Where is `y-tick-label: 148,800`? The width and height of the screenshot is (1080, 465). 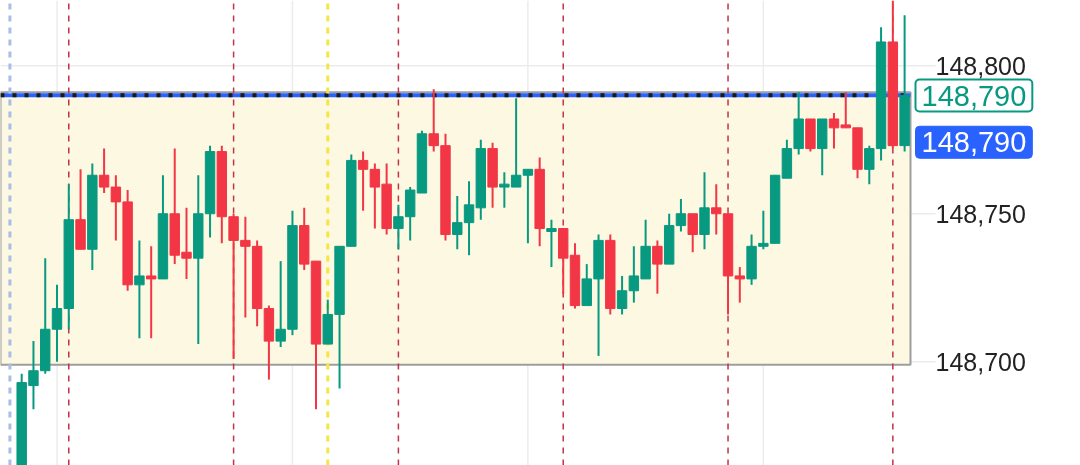 y-tick-label: 148,800 is located at coordinates (980, 65).